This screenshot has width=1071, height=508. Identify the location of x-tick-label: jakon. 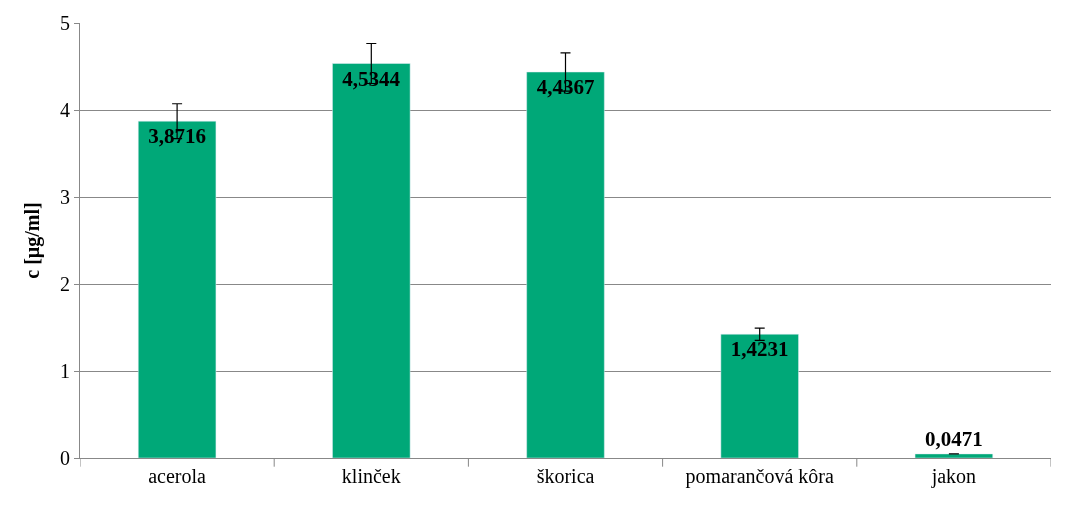
(953, 476).